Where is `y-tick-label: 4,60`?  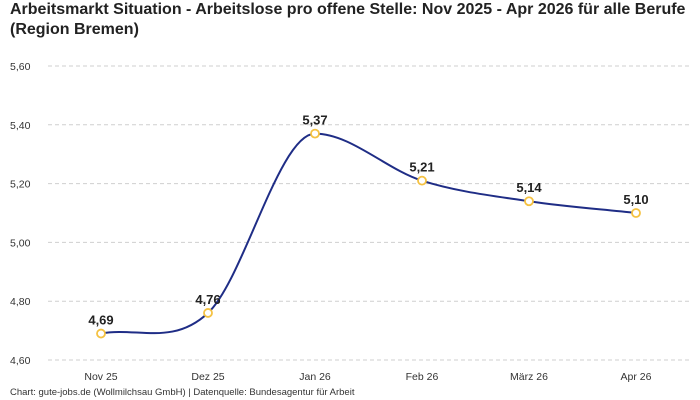 y-tick-label: 4,60 is located at coordinates (20, 361).